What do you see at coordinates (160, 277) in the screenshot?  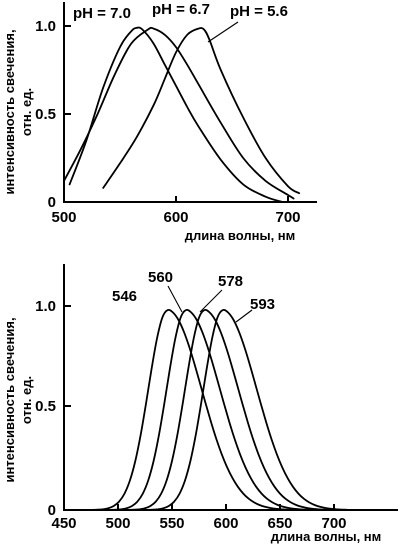 I see `bottom-annotation-560: 560` at bounding box center [160, 277].